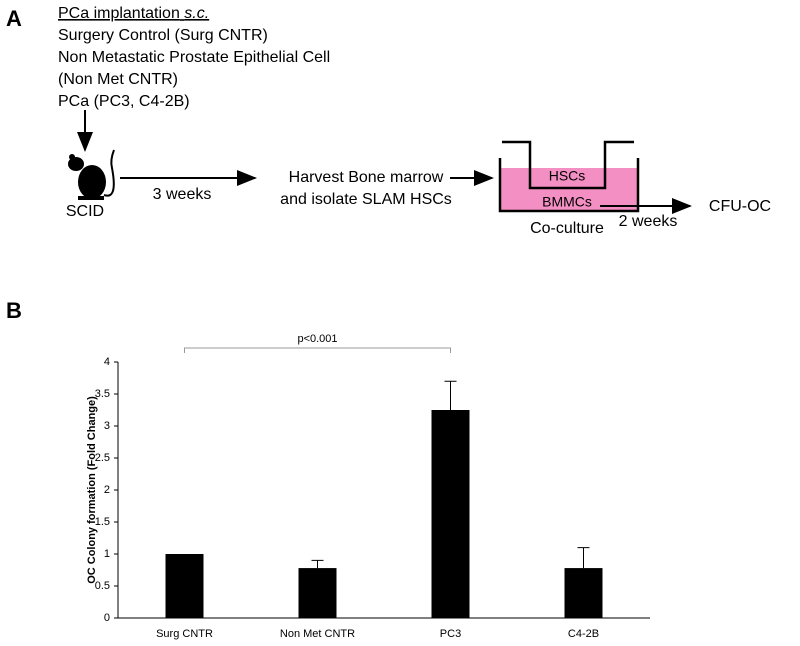 The height and width of the screenshot is (646, 800). What do you see at coordinates (85, 211) in the screenshot?
I see `animal: SCID` at bounding box center [85, 211].